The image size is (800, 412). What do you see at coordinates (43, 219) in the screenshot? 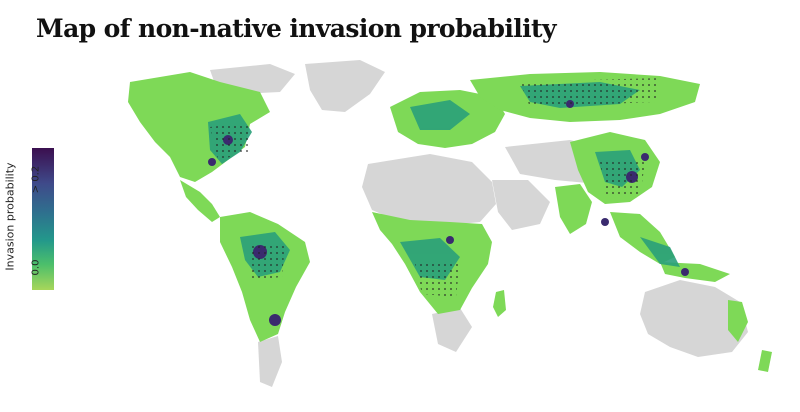
I see `legend-colorbar` at bounding box center [43, 219].